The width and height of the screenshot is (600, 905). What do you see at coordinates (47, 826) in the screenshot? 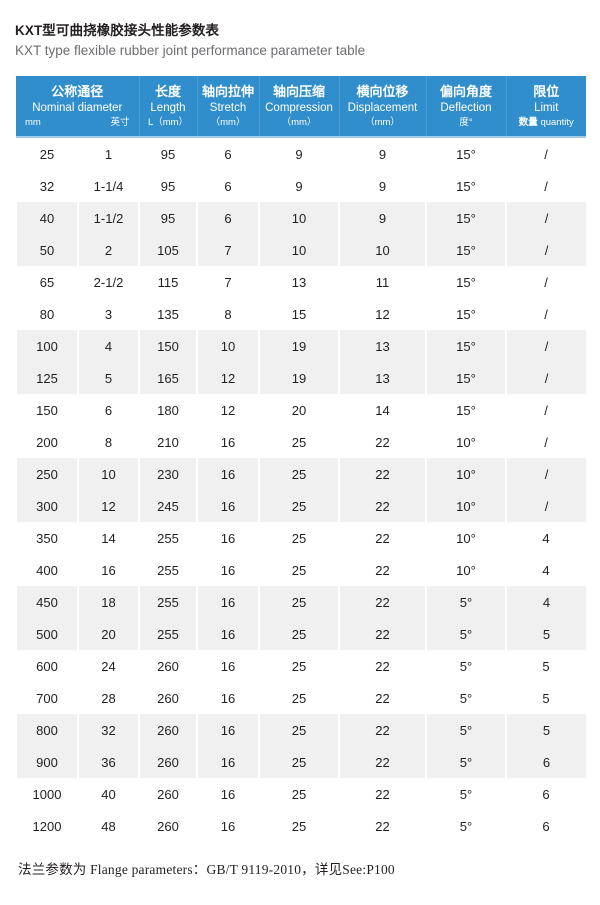
I see `cell-mm: 1200` at bounding box center [47, 826].